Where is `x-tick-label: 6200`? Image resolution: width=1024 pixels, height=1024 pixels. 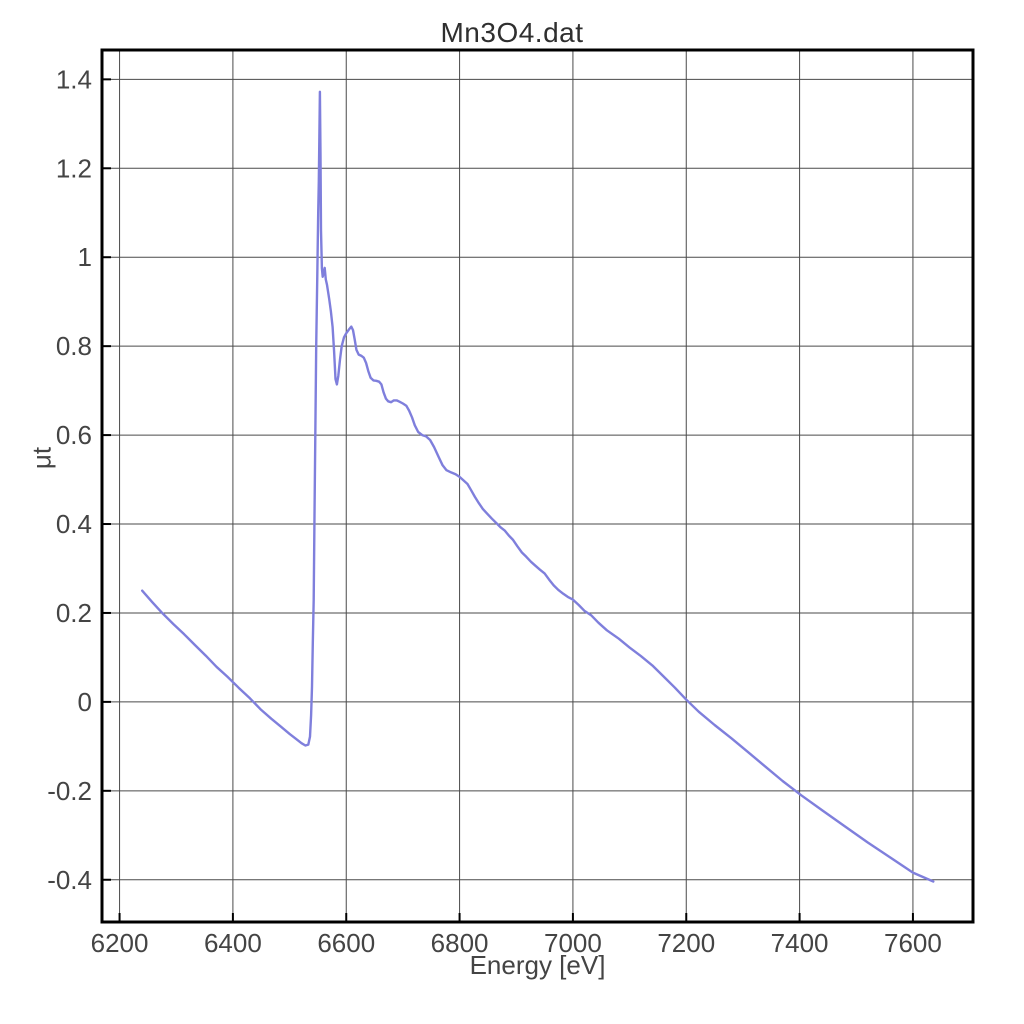 x-tick-label: 6200 is located at coordinates (120, 943).